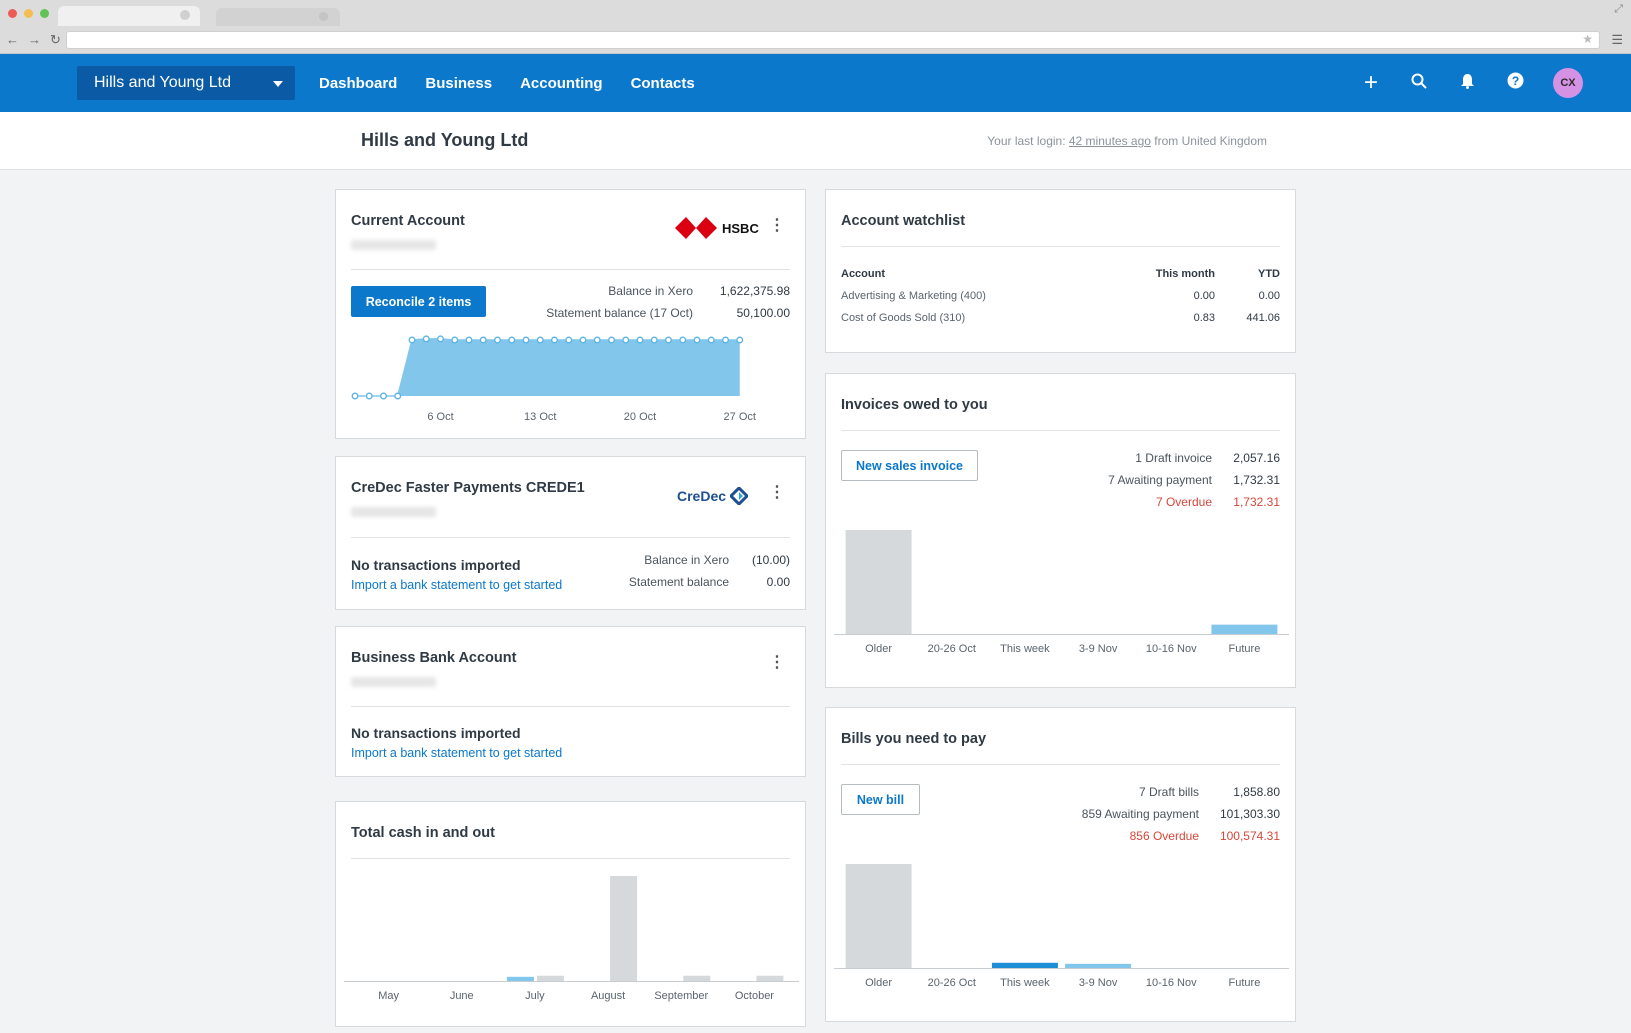  I want to click on close-window-button, so click(12, 13).